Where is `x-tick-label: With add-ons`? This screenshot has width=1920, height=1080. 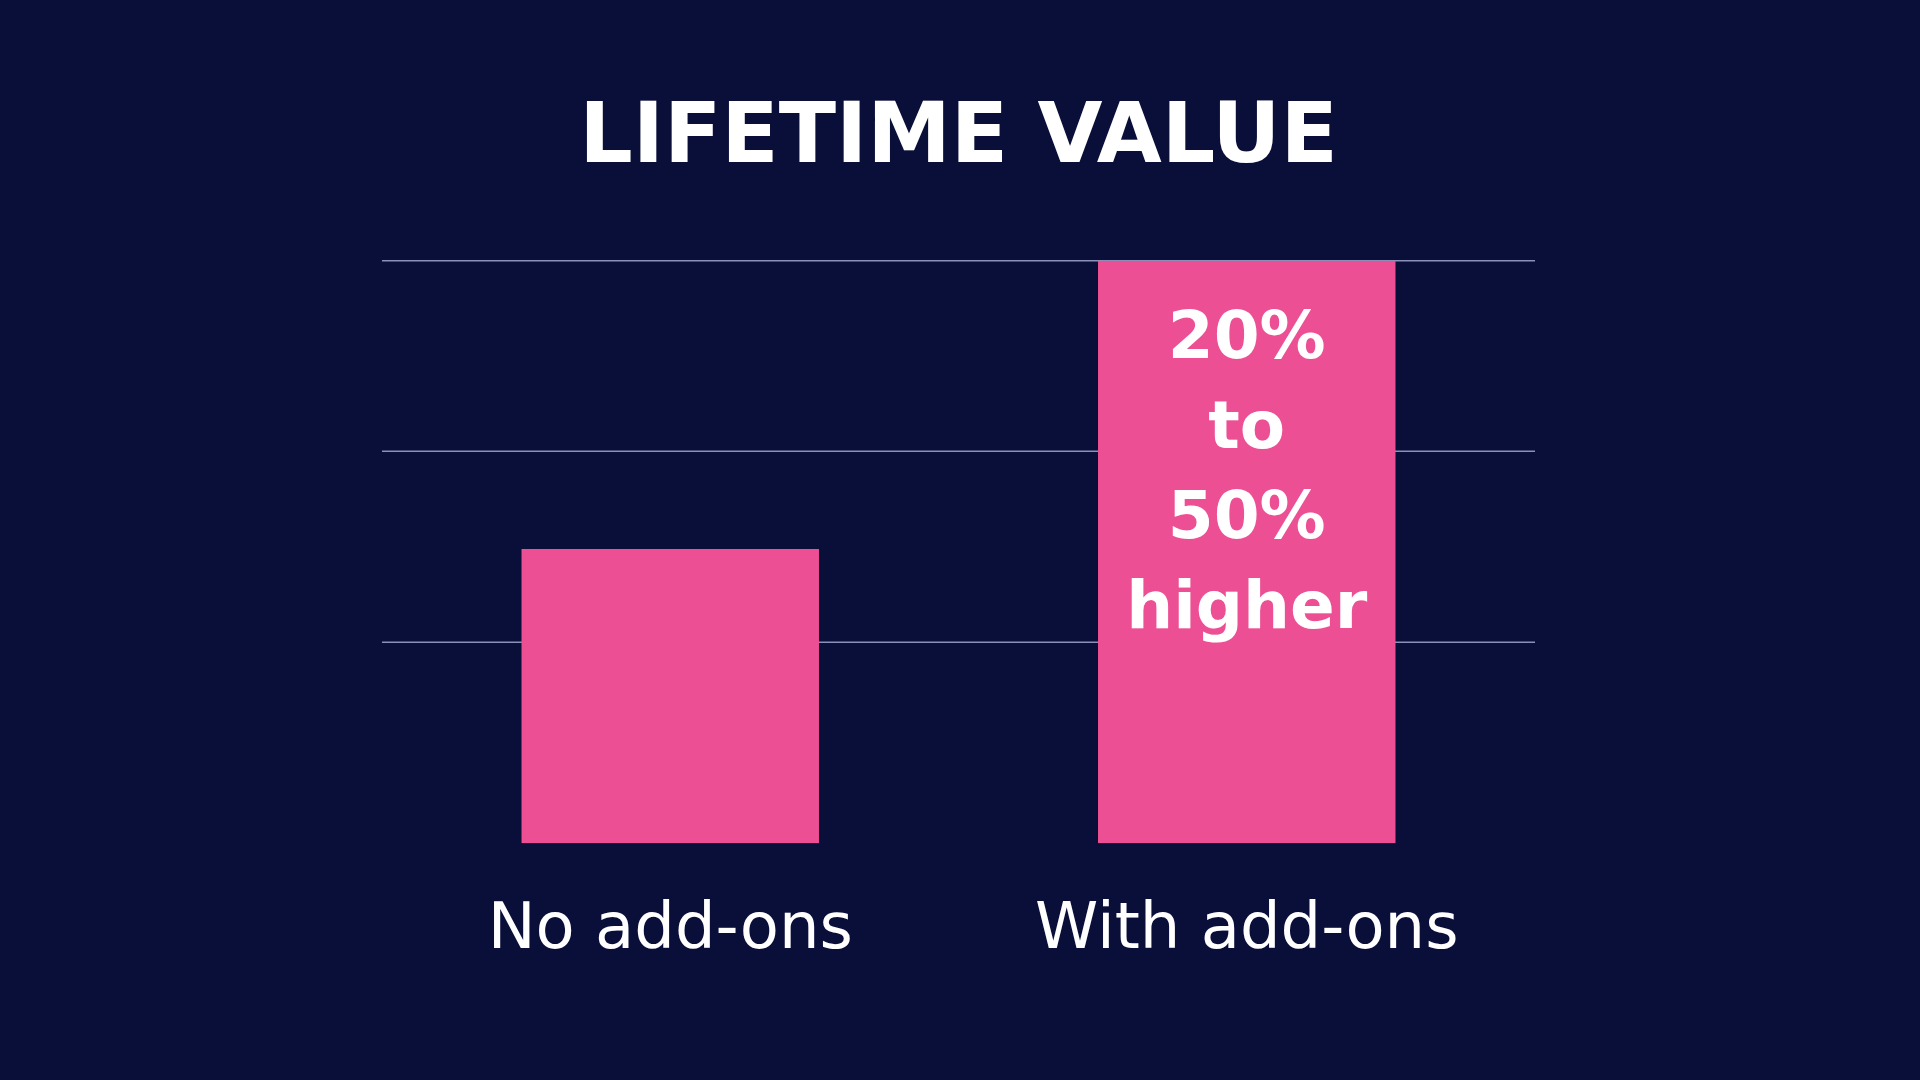 x-tick-label: With add-ons is located at coordinates (1247, 926).